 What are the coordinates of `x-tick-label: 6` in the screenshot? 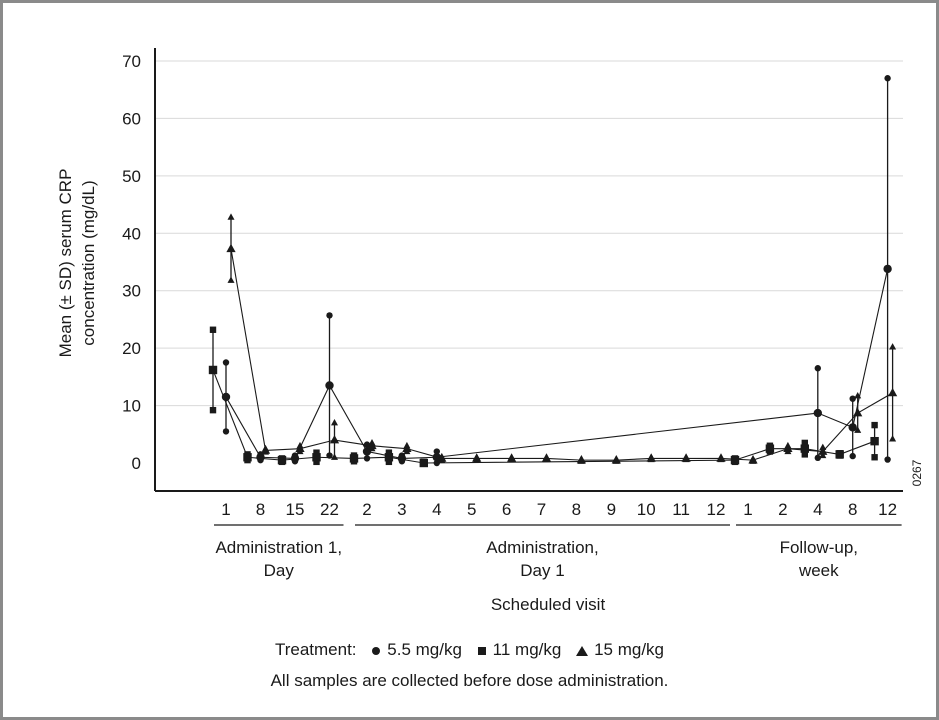 It's located at (506, 509).